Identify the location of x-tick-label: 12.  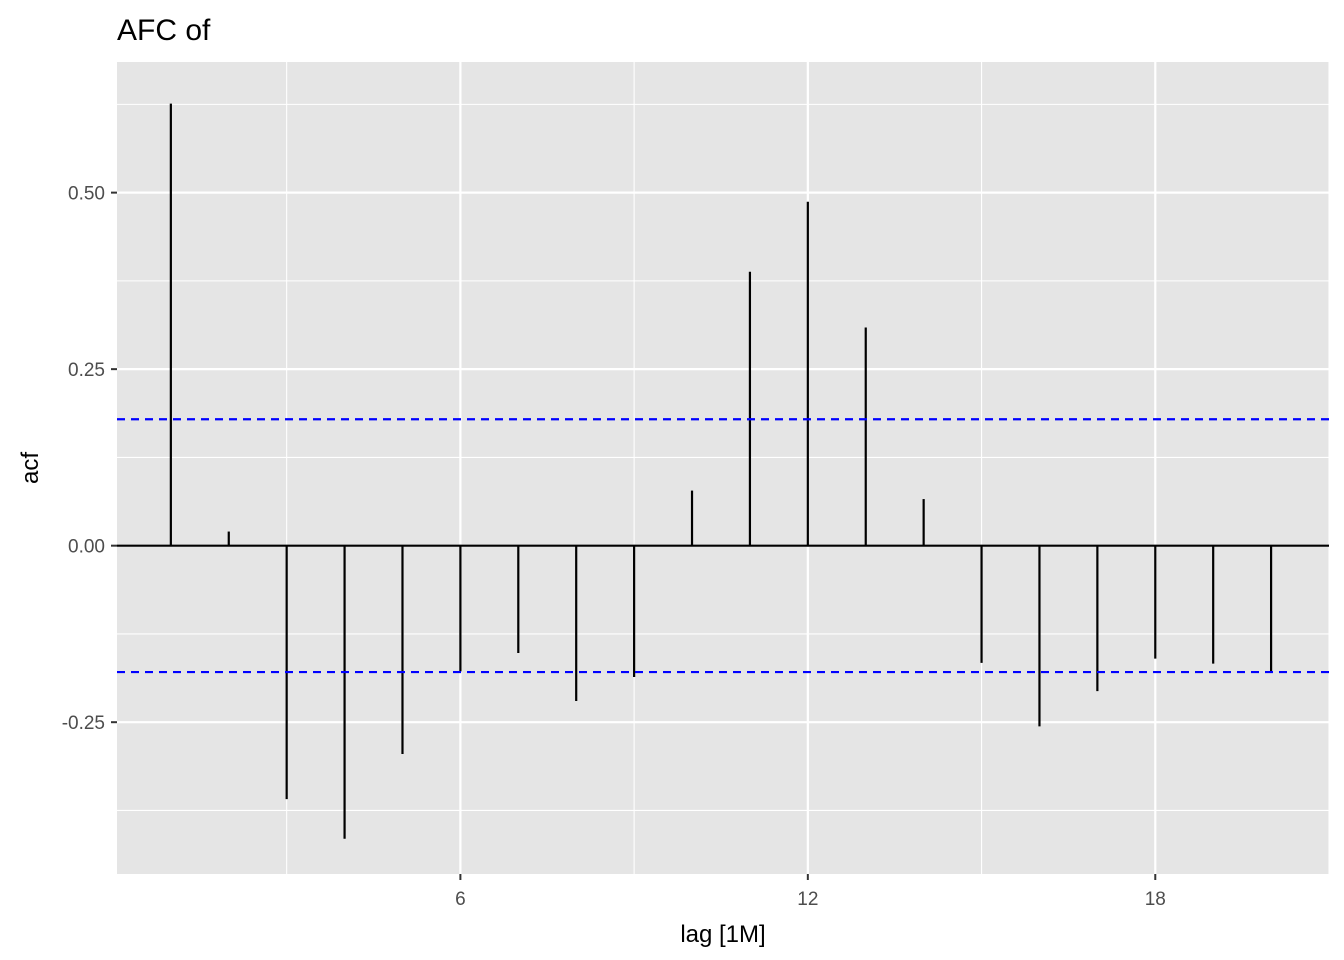
(807, 899).